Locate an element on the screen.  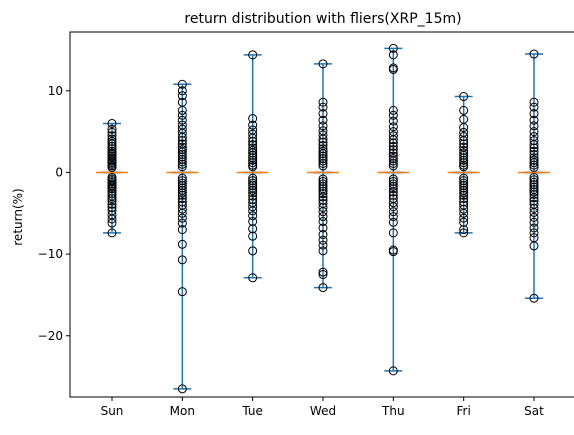
x-tick-label: Thu is located at coordinates (393, 411).